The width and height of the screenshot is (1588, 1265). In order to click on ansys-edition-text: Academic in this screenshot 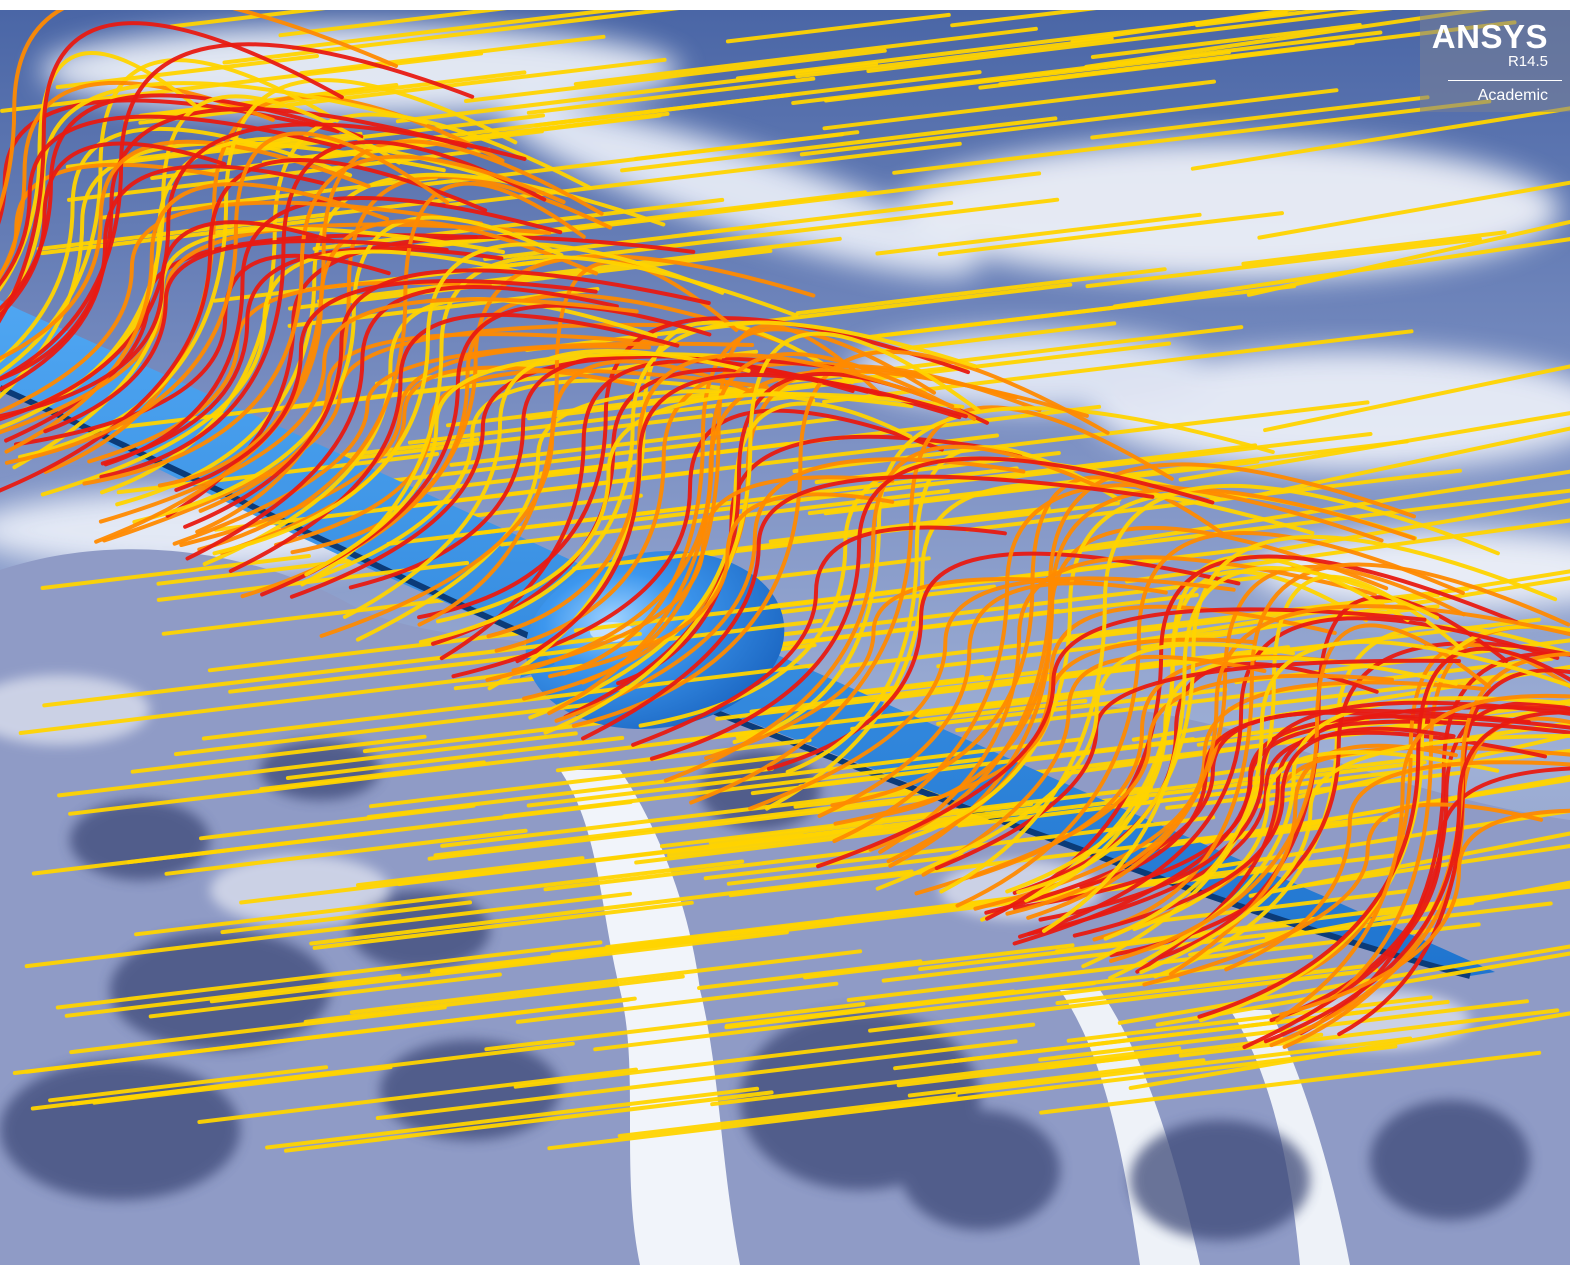, I will do `click(1512, 95)`.